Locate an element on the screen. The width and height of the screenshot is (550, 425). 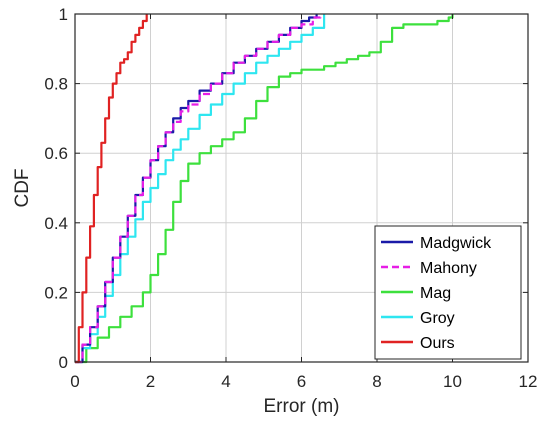
x-tick-label: 6 is located at coordinates (301, 381).